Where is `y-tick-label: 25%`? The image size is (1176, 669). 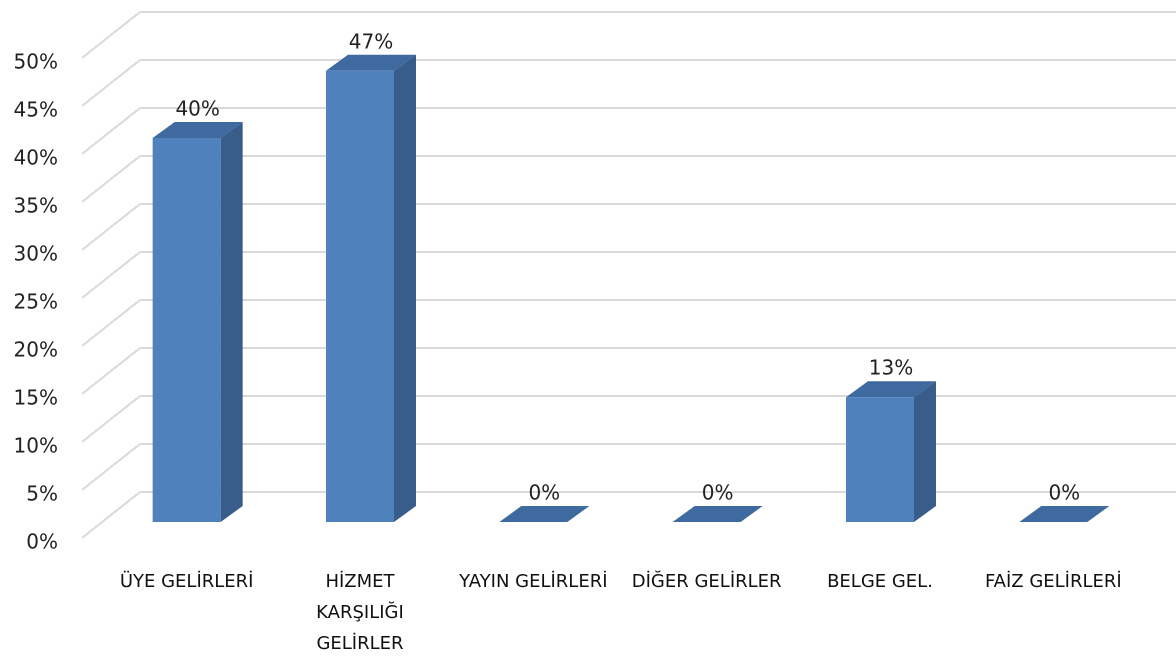 y-tick-label: 25% is located at coordinates (36, 302).